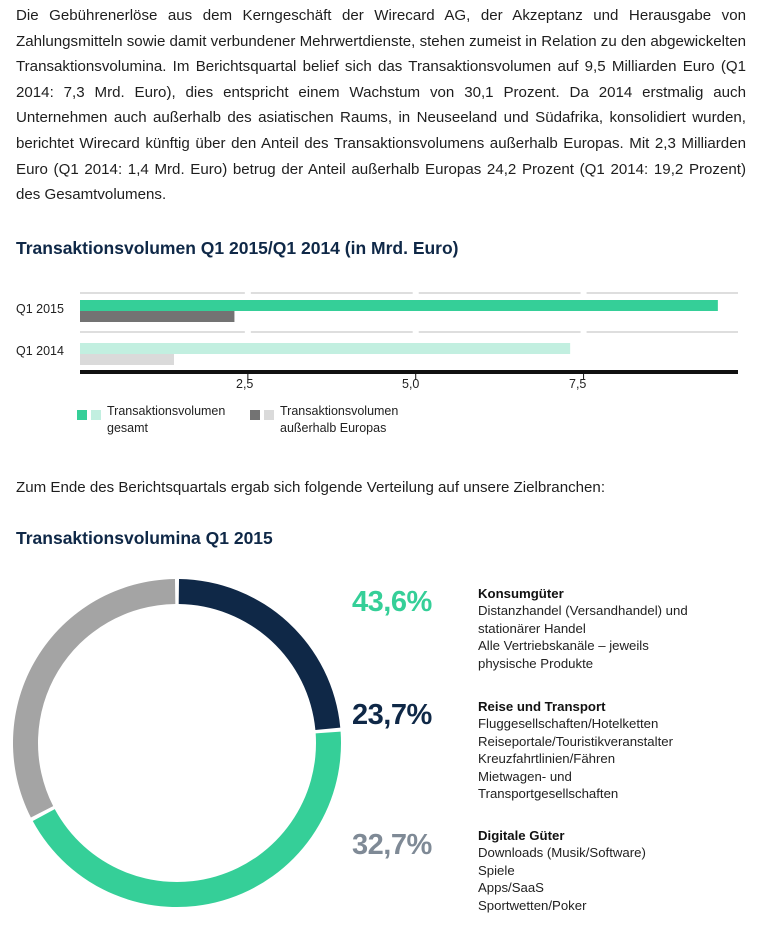 This screenshot has height=939, width=781. Describe the element at coordinates (333, 427) in the screenshot. I see `legend-line: außerhalb Europas` at that location.